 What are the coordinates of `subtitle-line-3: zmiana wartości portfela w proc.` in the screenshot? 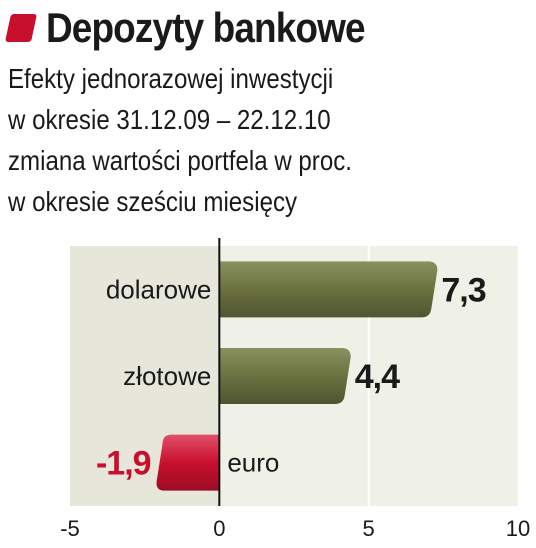 It's located at (180, 160).